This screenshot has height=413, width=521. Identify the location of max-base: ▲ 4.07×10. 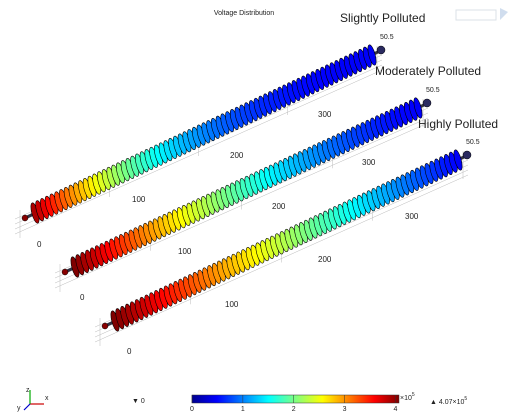
(447, 402).